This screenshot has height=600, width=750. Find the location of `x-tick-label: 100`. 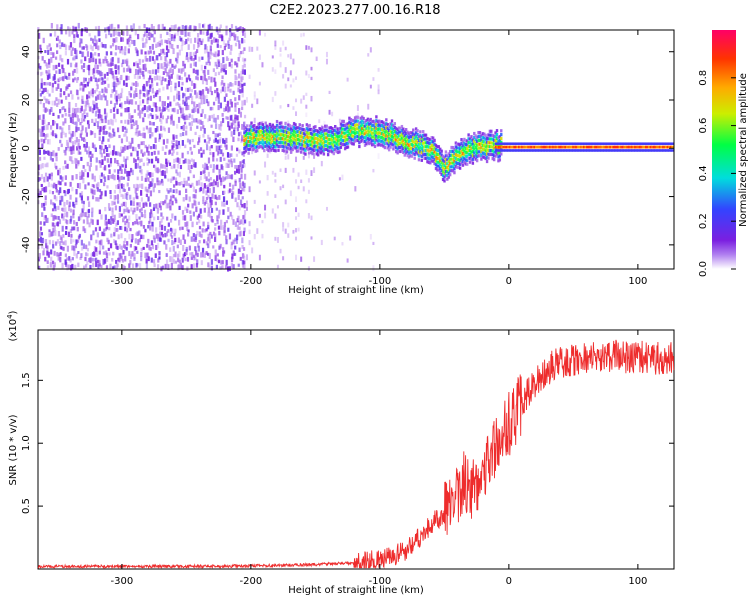

x-tick-label: 100 is located at coordinates (637, 281).